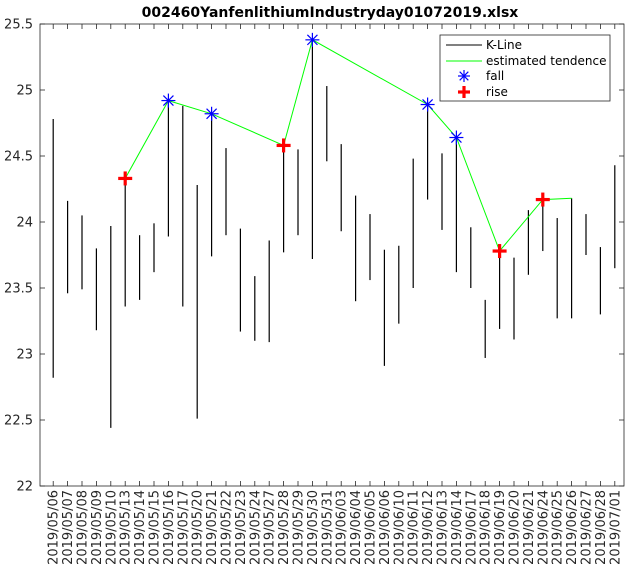 This screenshot has width=638, height=576. Describe the element at coordinates (342, 527) in the screenshot. I see `x-tick-label: 2019/06/03` at that location.